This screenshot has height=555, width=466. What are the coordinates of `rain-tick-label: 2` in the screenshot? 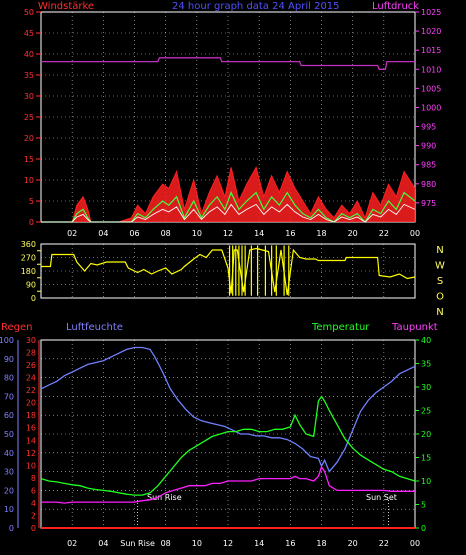 It's located at (33, 515).